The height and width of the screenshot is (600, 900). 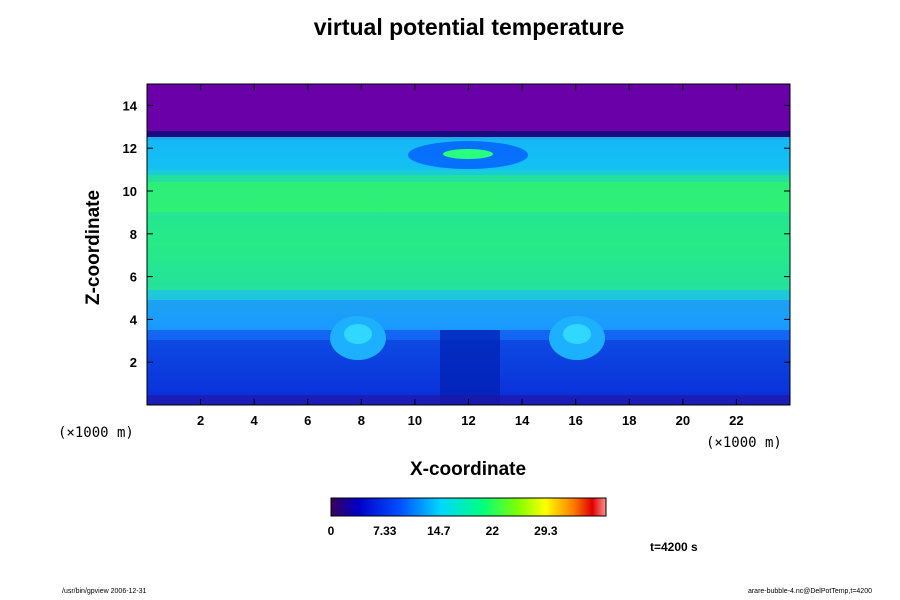 What do you see at coordinates (469, 27) in the screenshot?
I see `chart-title: virtual potential temperature` at bounding box center [469, 27].